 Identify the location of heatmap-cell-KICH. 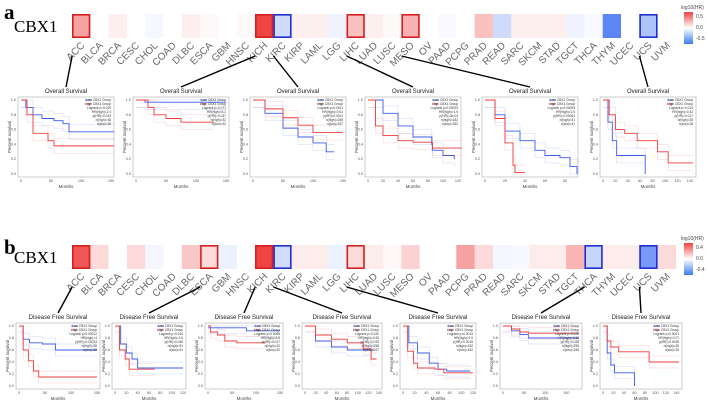
(264, 26).